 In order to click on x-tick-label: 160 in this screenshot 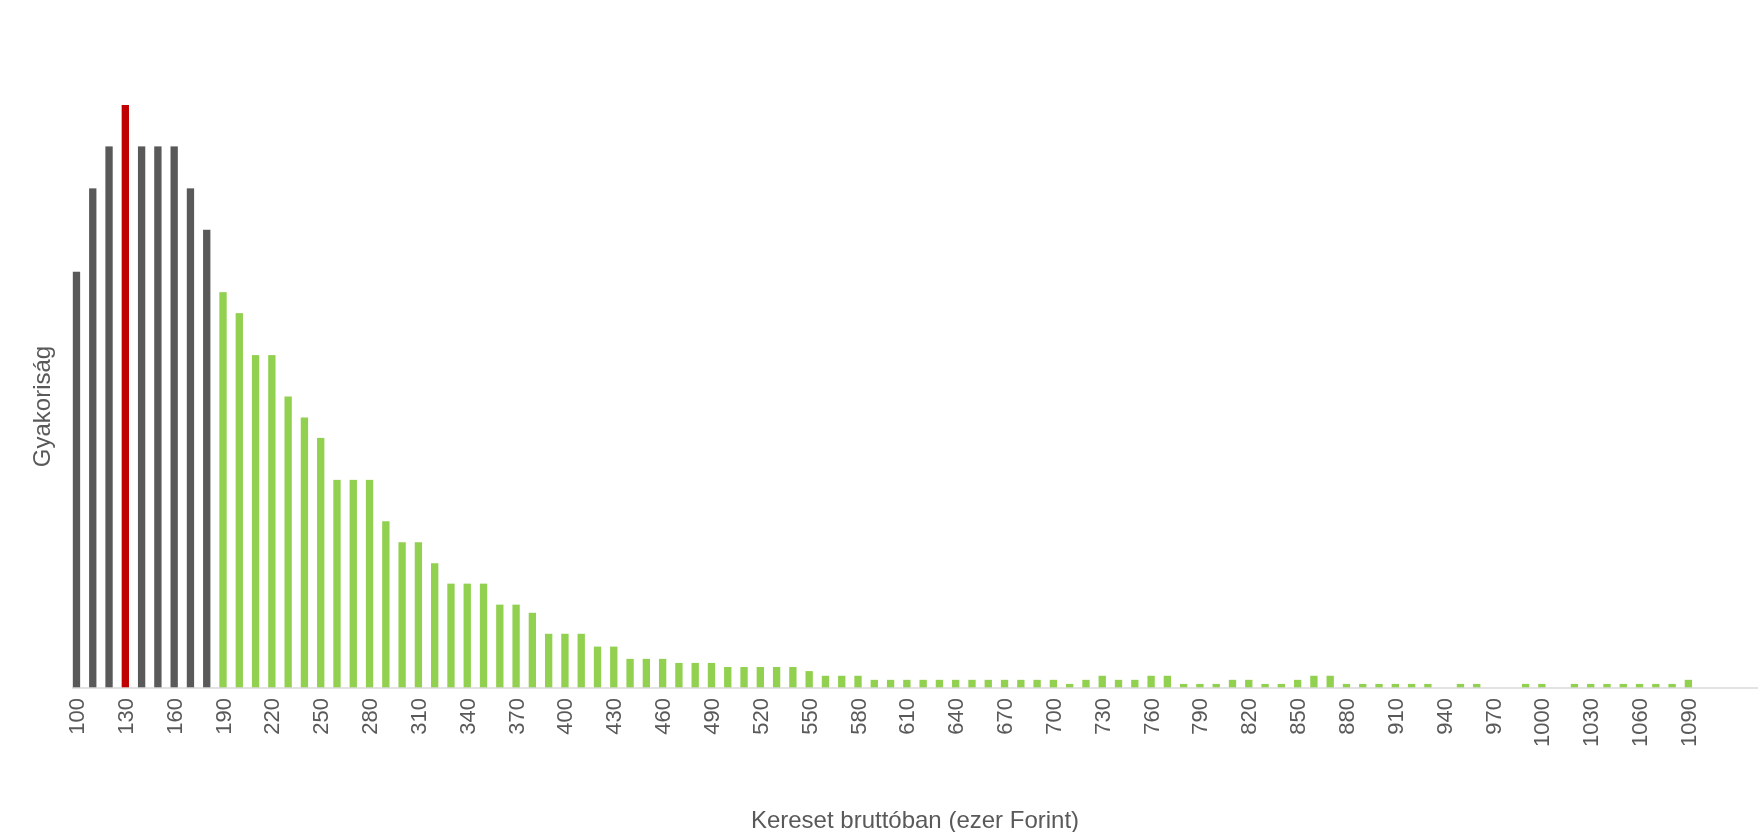, I will do `click(174, 716)`.